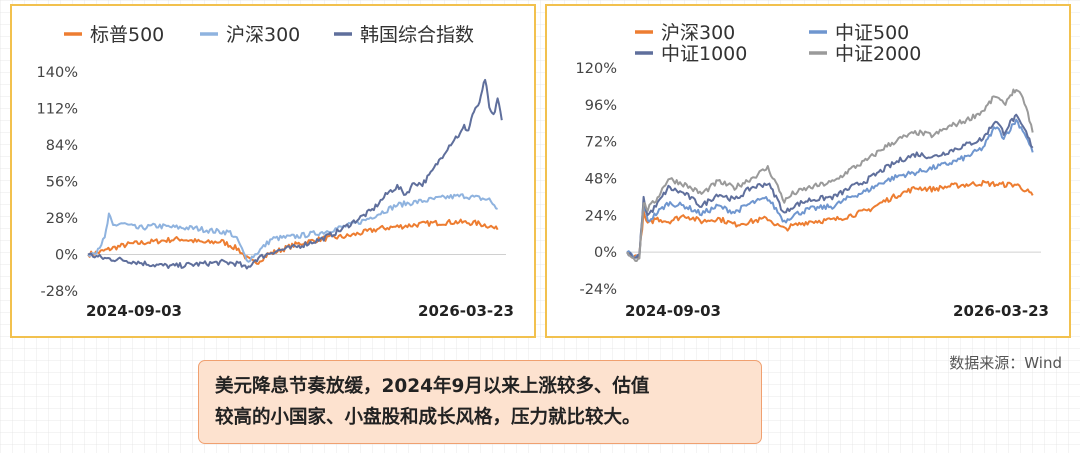  I want to click on y-tick-label: 120%, so click(596, 69).